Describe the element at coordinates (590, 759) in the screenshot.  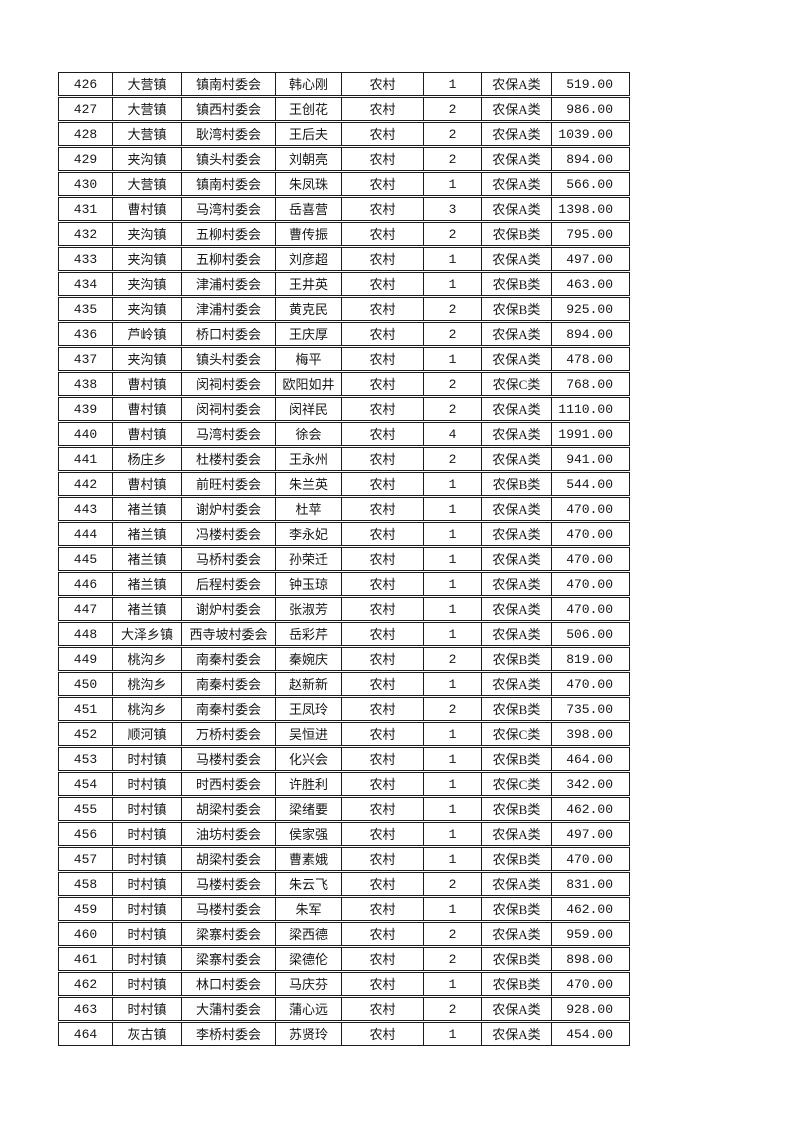
I see `cell-amount: 464.00` at that location.